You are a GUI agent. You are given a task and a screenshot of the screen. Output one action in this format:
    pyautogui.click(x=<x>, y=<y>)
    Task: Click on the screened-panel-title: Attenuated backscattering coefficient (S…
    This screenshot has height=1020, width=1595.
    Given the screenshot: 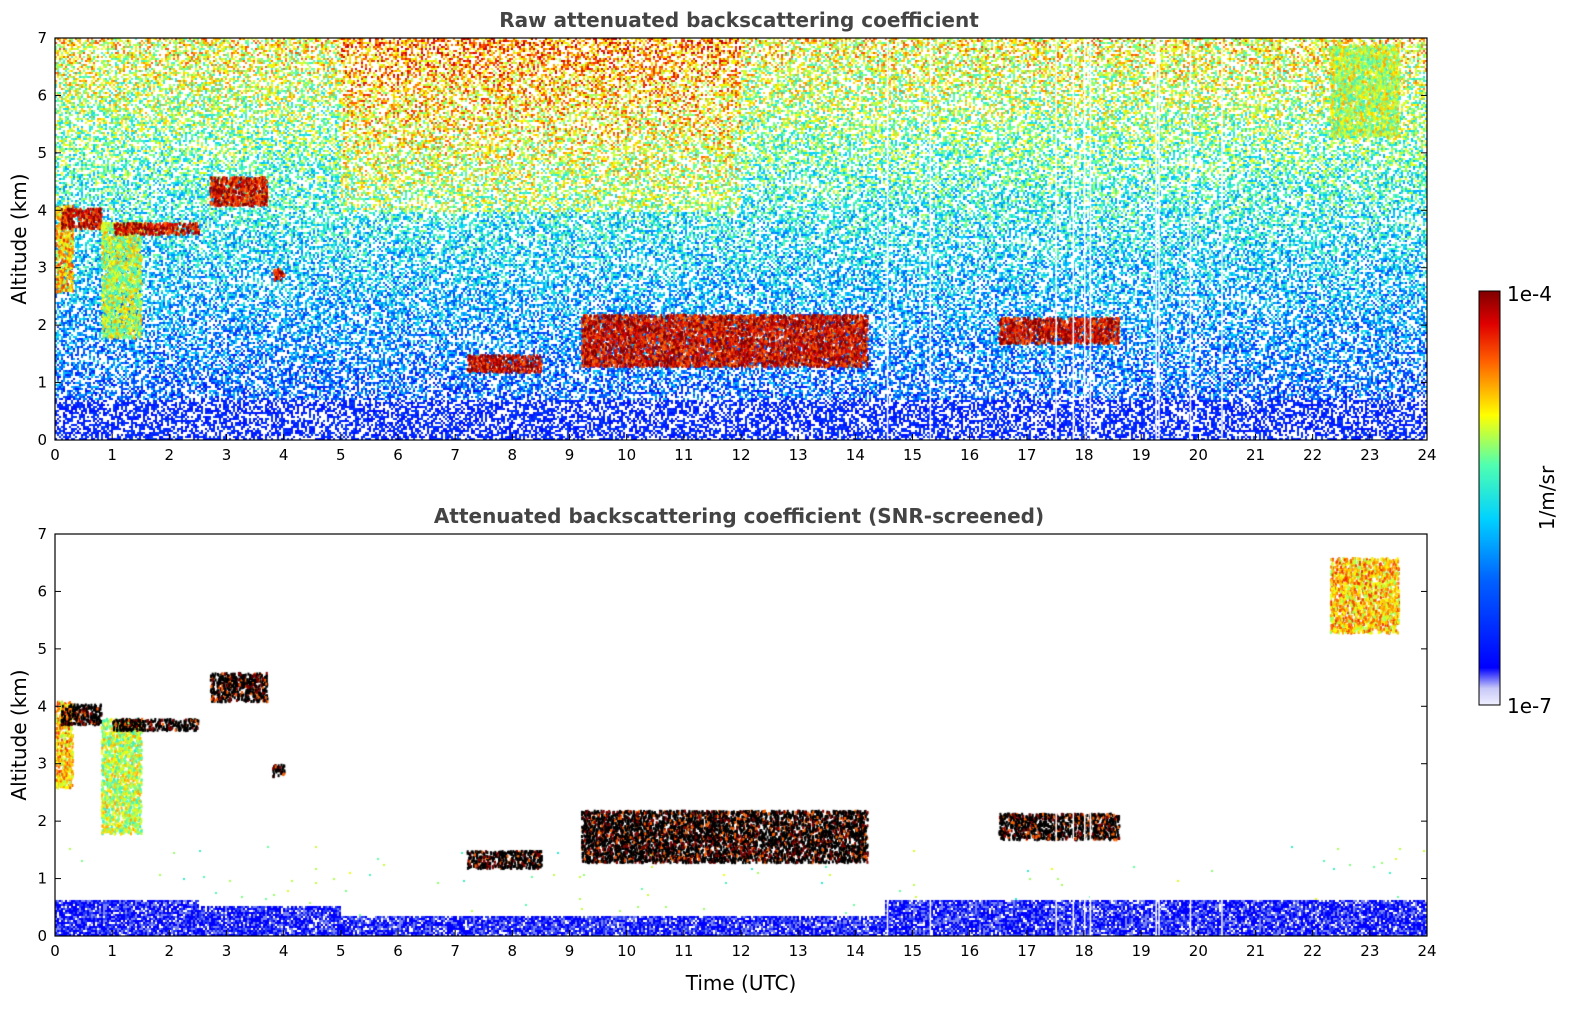 What is the action you would take?
    pyautogui.click(x=739, y=516)
    